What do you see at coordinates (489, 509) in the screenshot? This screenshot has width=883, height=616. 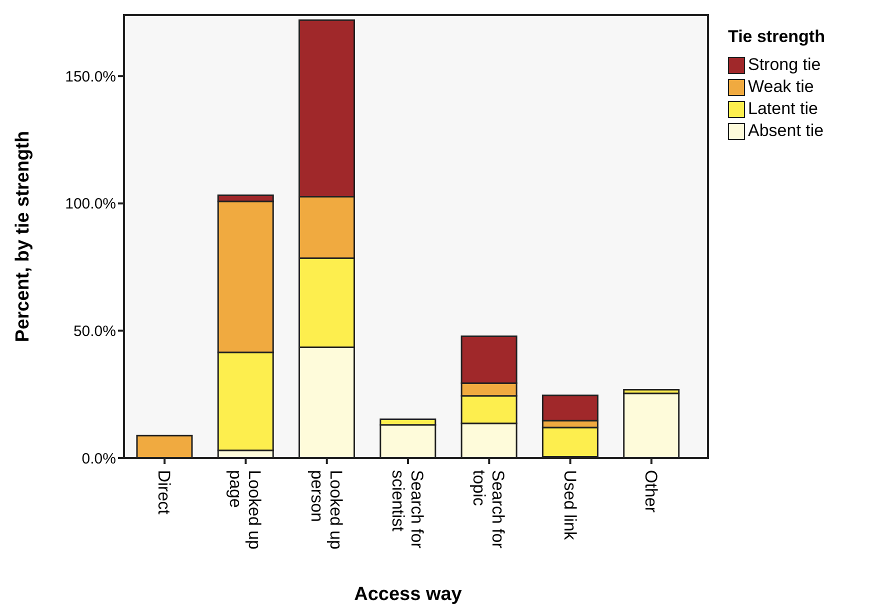 I see `x-tick-label: Search for topic` at bounding box center [489, 509].